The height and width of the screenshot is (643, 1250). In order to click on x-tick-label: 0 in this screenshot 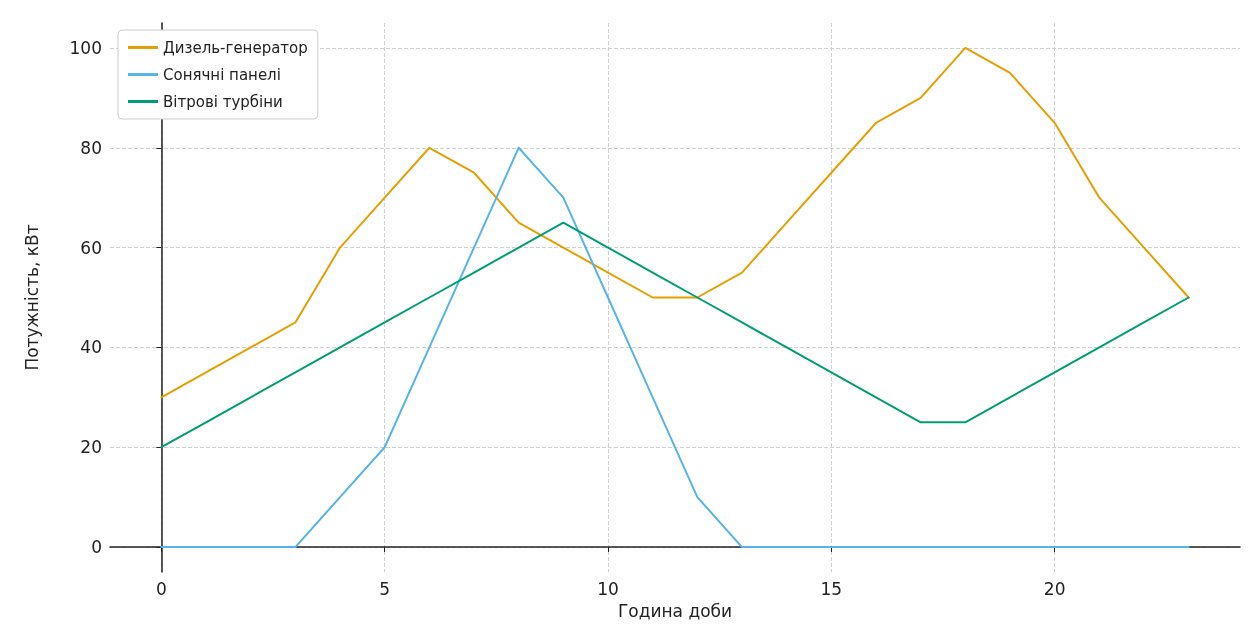, I will do `click(161, 588)`.